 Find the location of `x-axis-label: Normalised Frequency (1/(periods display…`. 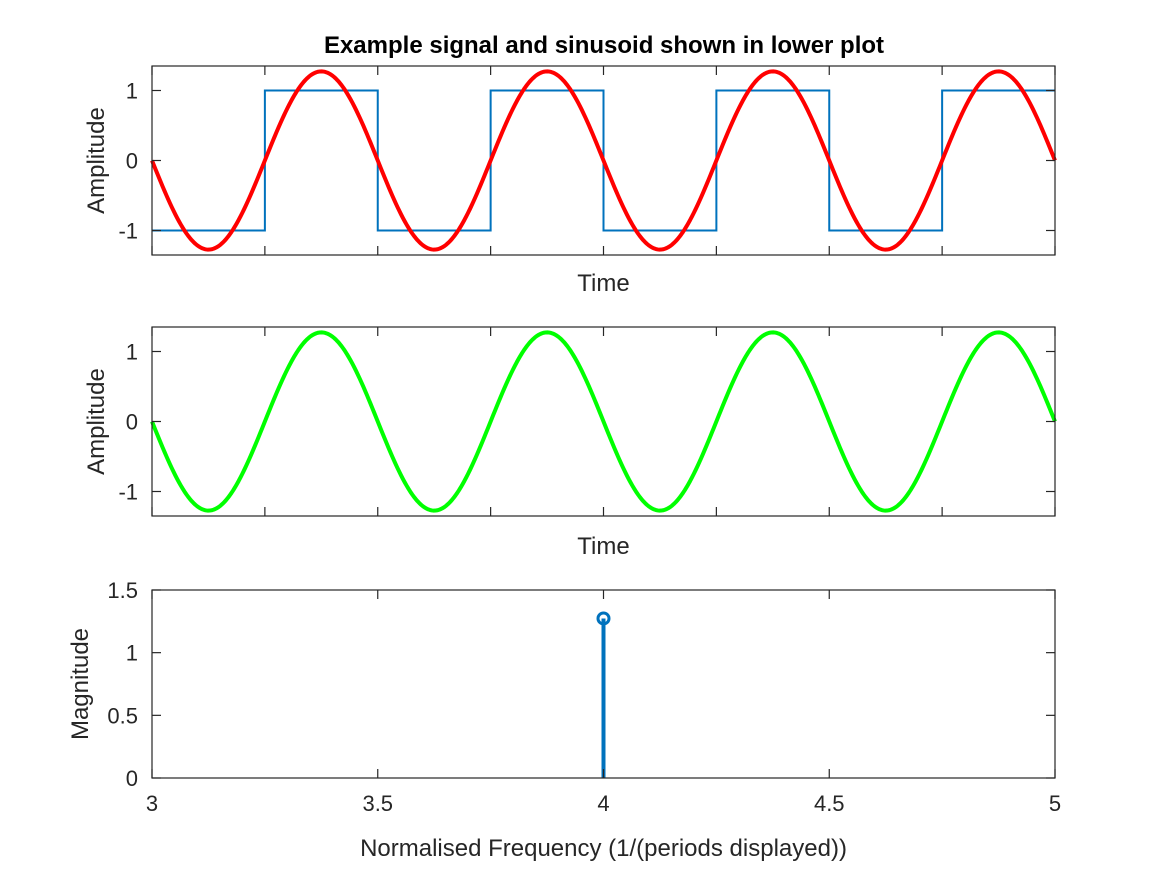

x-axis-label: Normalised Frequency (1/(periods display… is located at coordinates (603, 848).